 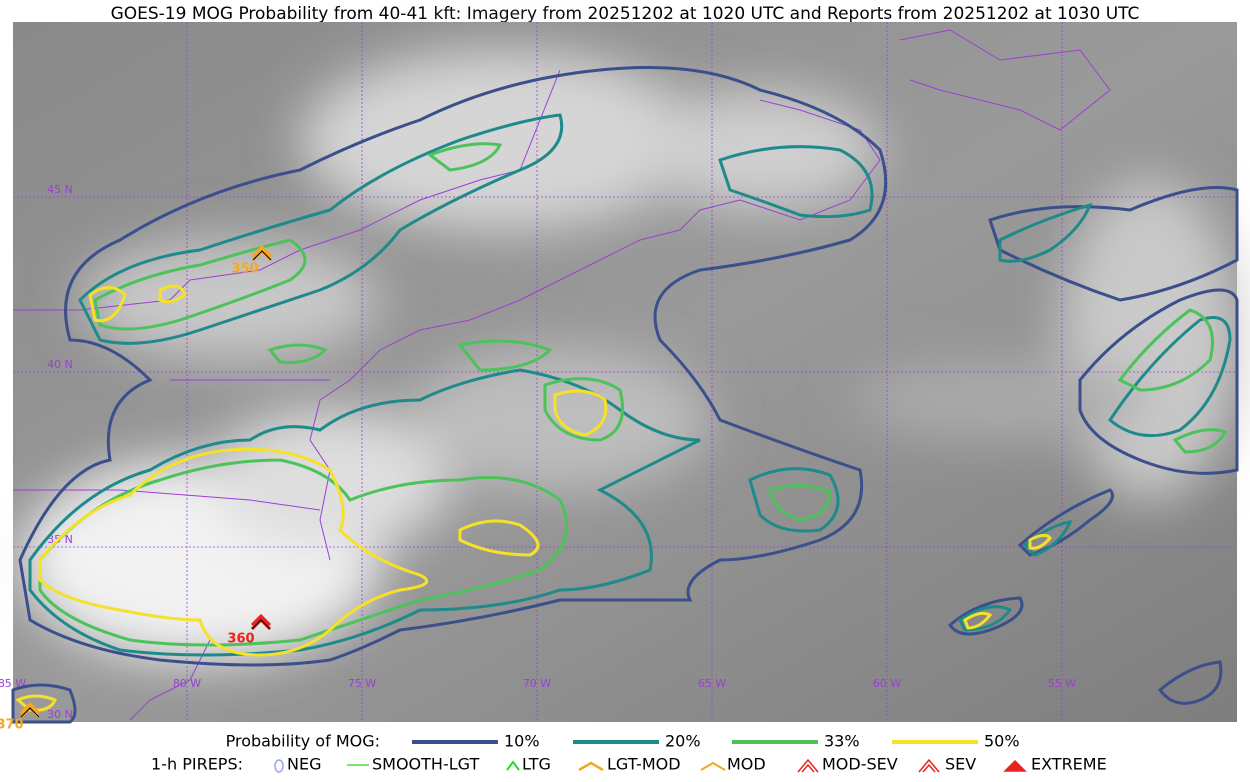 What do you see at coordinates (60, 364) in the screenshot?
I see `latitude-label: 40 N` at bounding box center [60, 364].